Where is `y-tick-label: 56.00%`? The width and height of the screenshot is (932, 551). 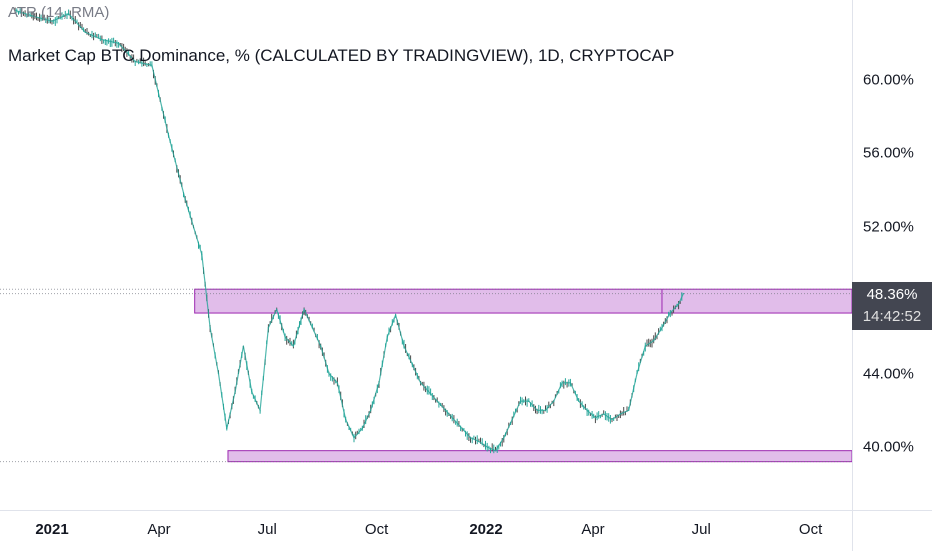
y-tick-label: 56.00% is located at coordinates (888, 153).